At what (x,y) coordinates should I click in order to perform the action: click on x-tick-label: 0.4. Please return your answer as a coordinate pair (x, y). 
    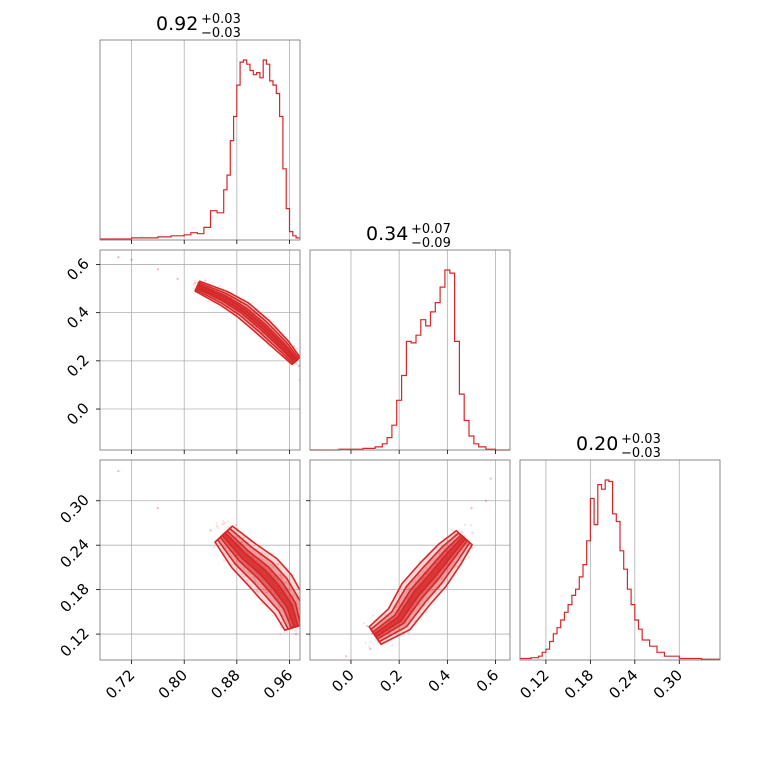
    Looking at the image, I should click on (440, 681).